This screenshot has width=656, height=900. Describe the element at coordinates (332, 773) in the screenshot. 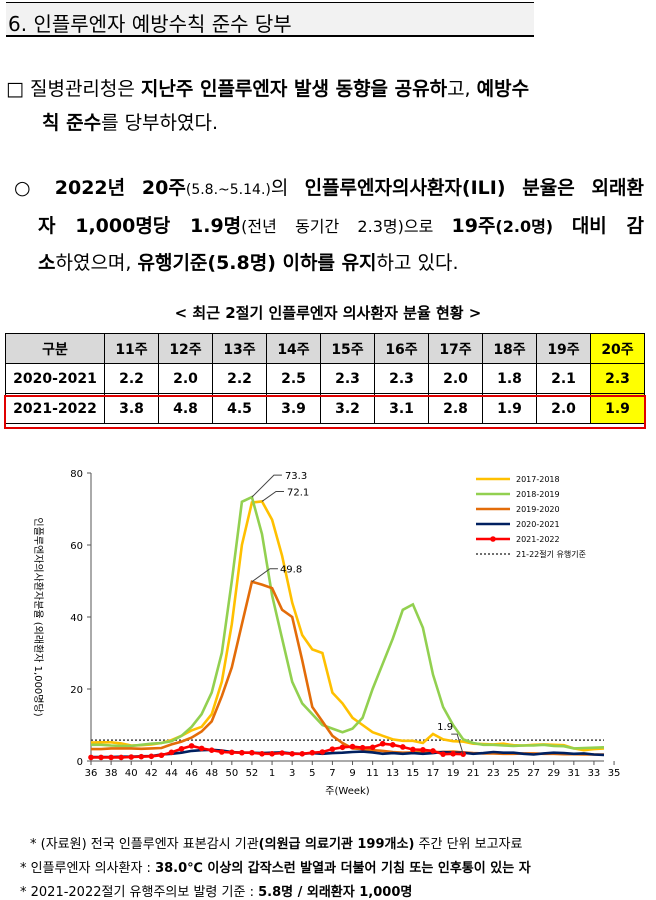

I see `x-tick-label: 7` at that location.